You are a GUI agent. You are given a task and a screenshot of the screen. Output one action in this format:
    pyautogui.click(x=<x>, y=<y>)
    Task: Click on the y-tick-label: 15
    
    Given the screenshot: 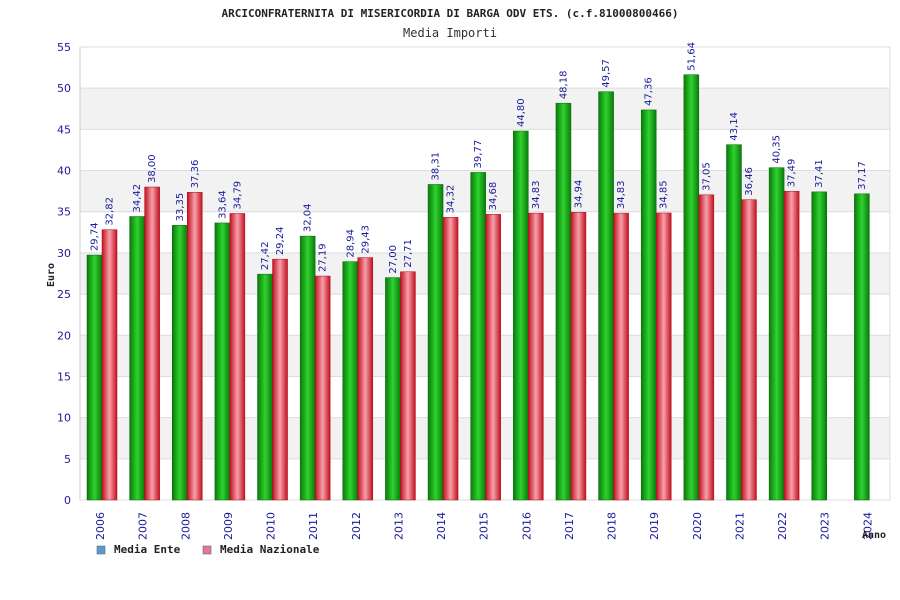 What is the action you would take?
    pyautogui.click(x=64, y=376)
    